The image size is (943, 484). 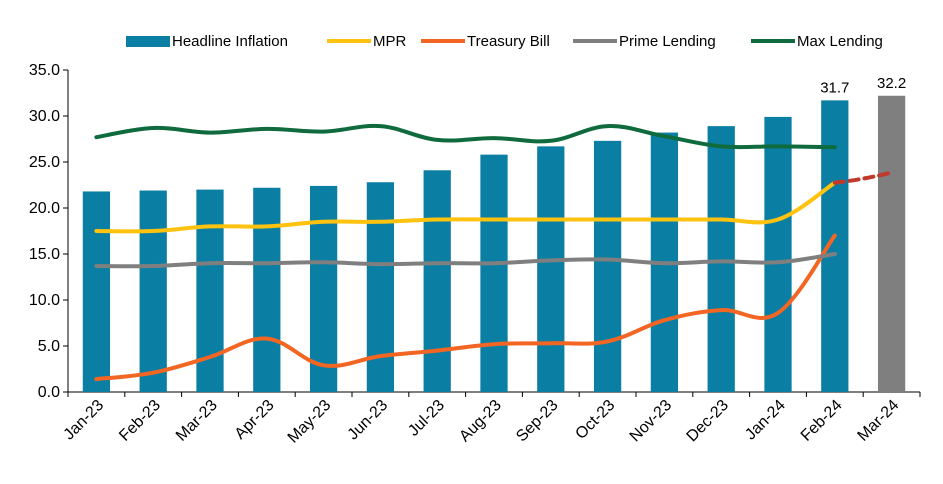 I want to click on legend-label-prime-lending: Prime Lending, so click(x=667, y=41).